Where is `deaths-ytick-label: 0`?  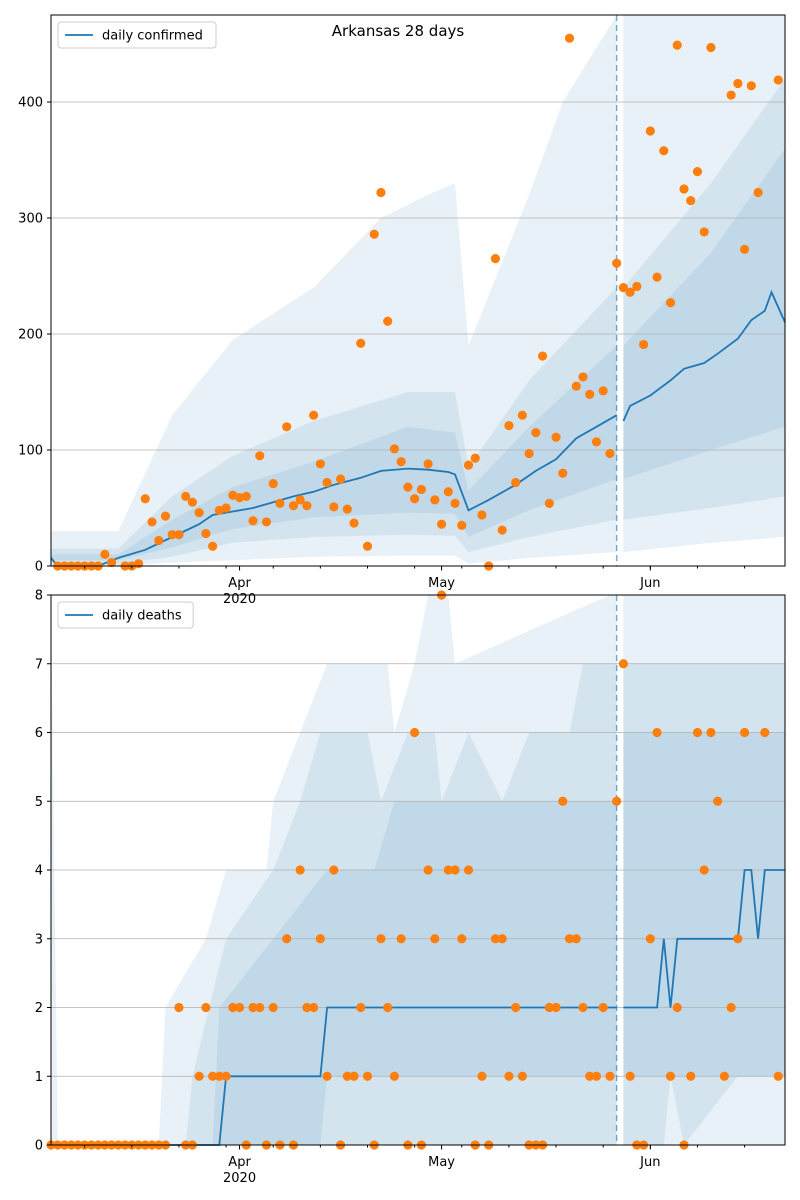 deaths-ytick-label: 0 is located at coordinates (39, 1146).